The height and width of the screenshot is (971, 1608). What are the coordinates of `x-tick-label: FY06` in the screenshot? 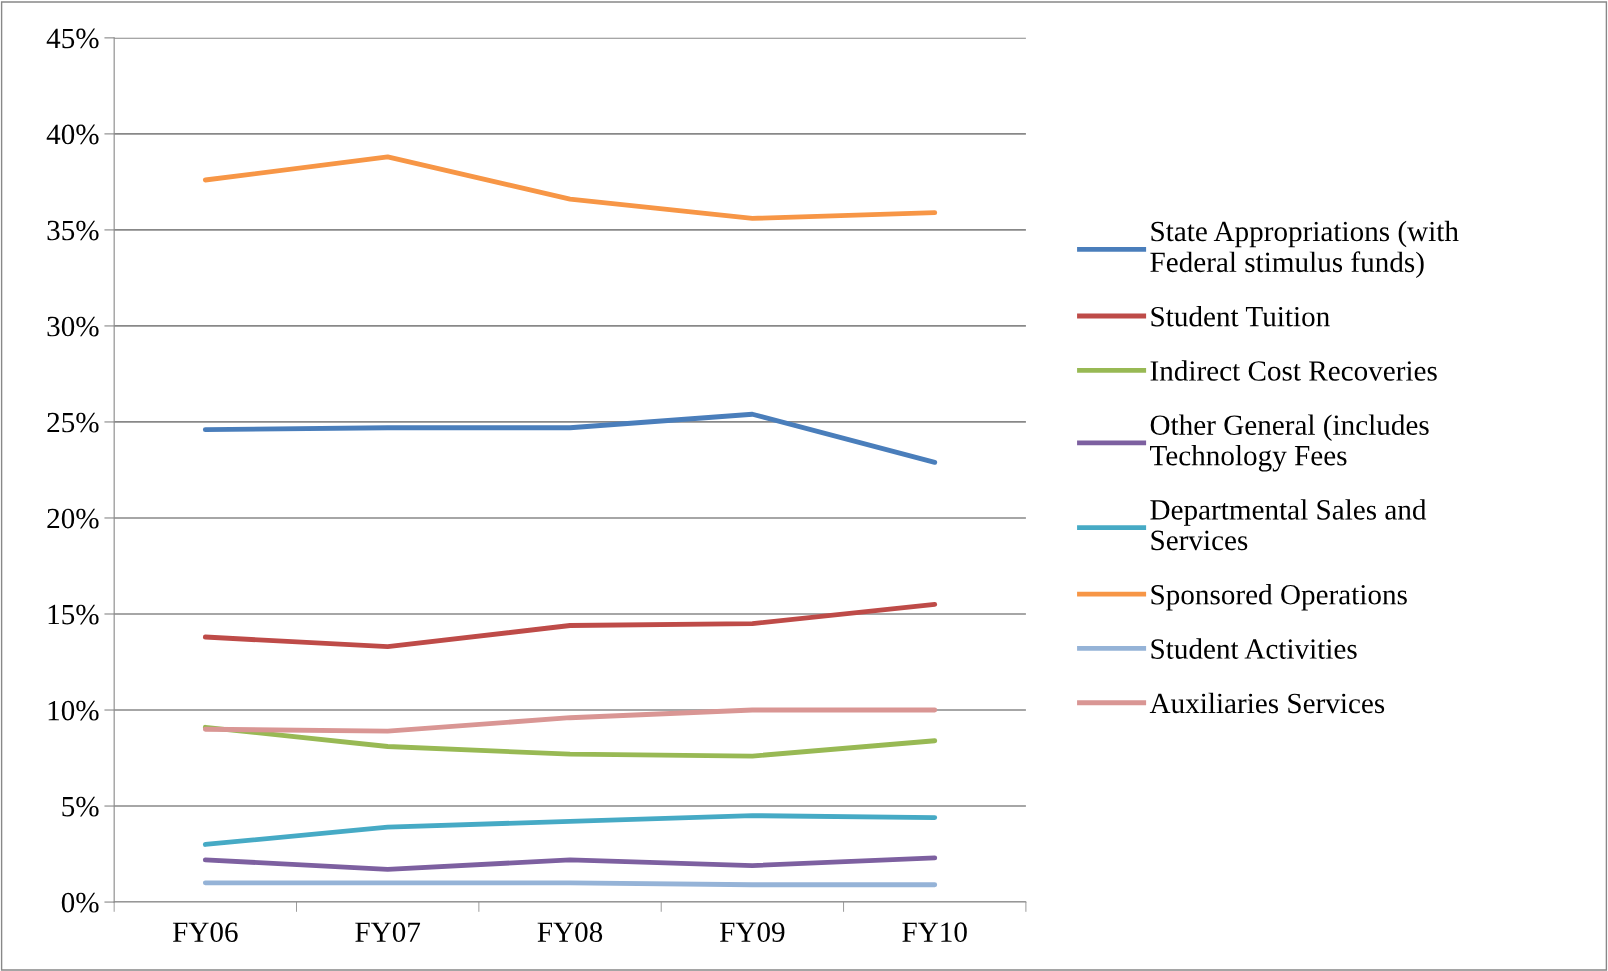 It's located at (205, 932).